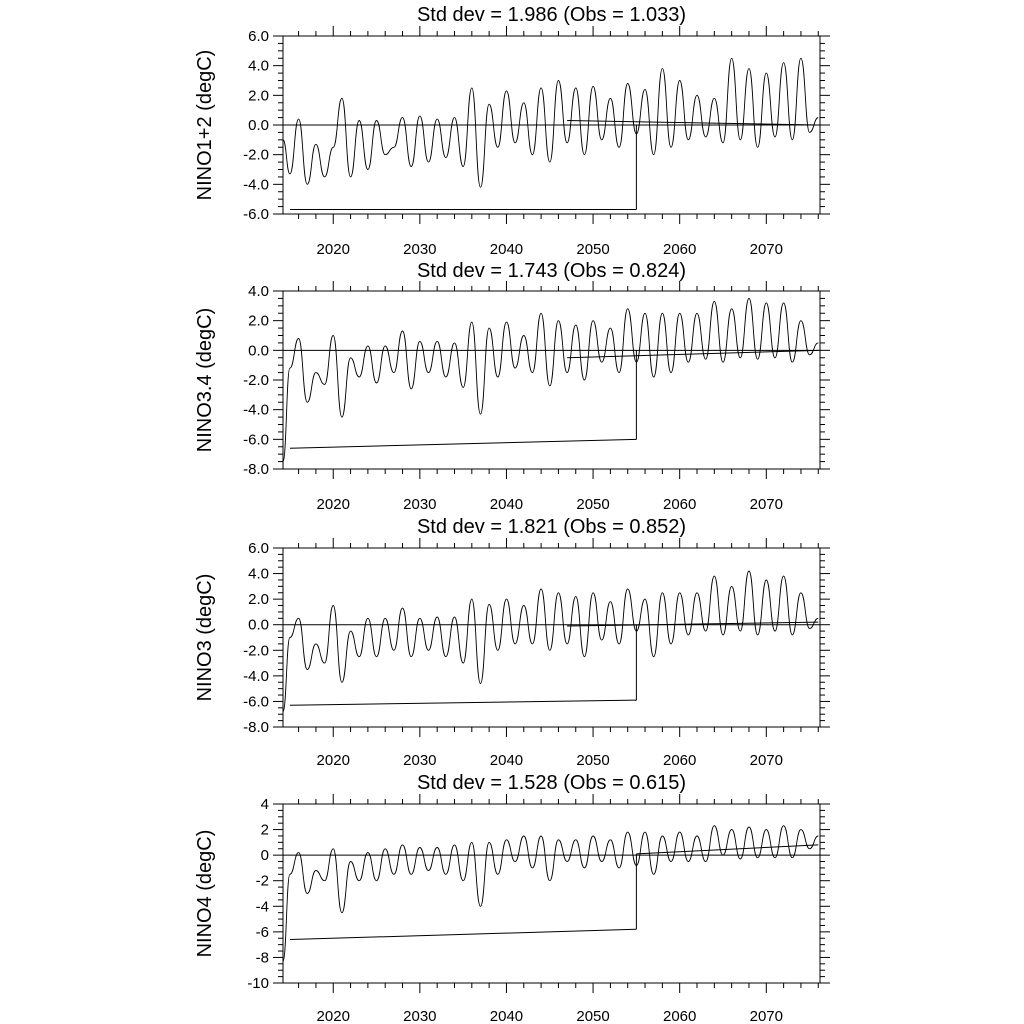 The height and width of the screenshot is (1024, 1024). What do you see at coordinates (262, 881) in the screenshot?
I see `y-tick-label: -2` at bounding box center [262, 881].